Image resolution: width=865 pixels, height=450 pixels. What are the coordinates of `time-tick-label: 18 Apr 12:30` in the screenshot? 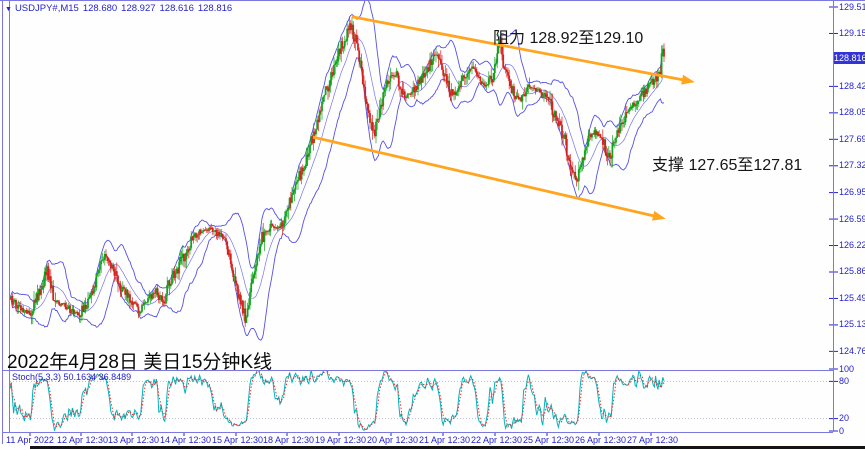 It's located at (289, 440).